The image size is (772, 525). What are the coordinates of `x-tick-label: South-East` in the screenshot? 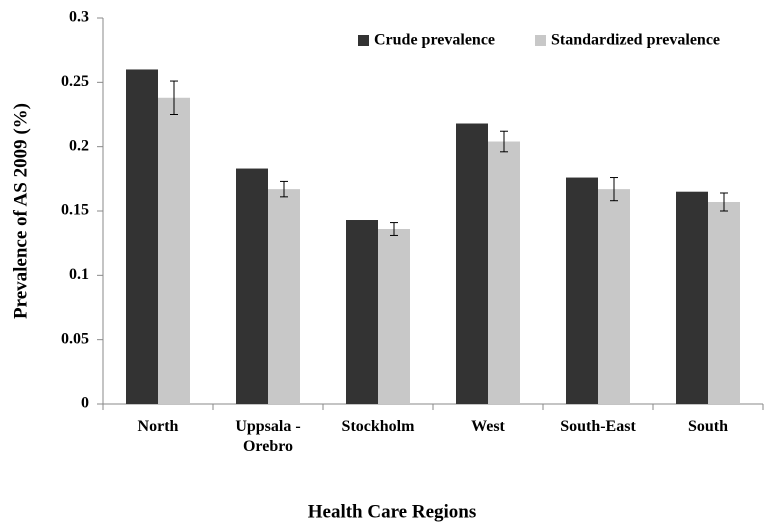 It's located at (598, 426).